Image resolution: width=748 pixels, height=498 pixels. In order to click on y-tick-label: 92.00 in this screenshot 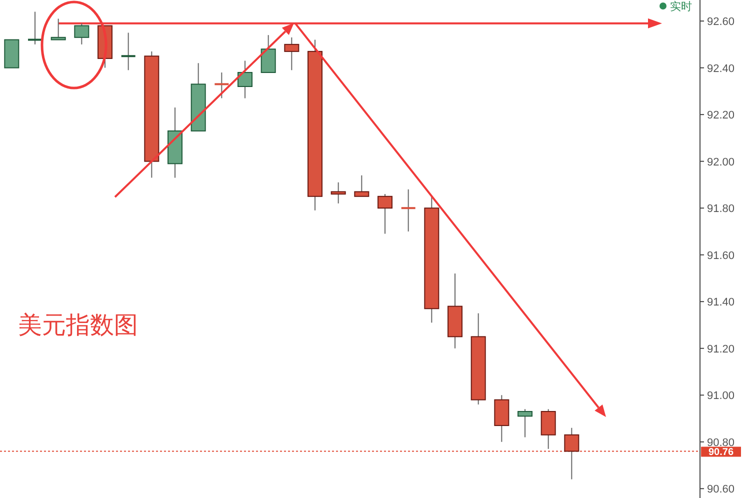, I will do `click(721, 162)`.